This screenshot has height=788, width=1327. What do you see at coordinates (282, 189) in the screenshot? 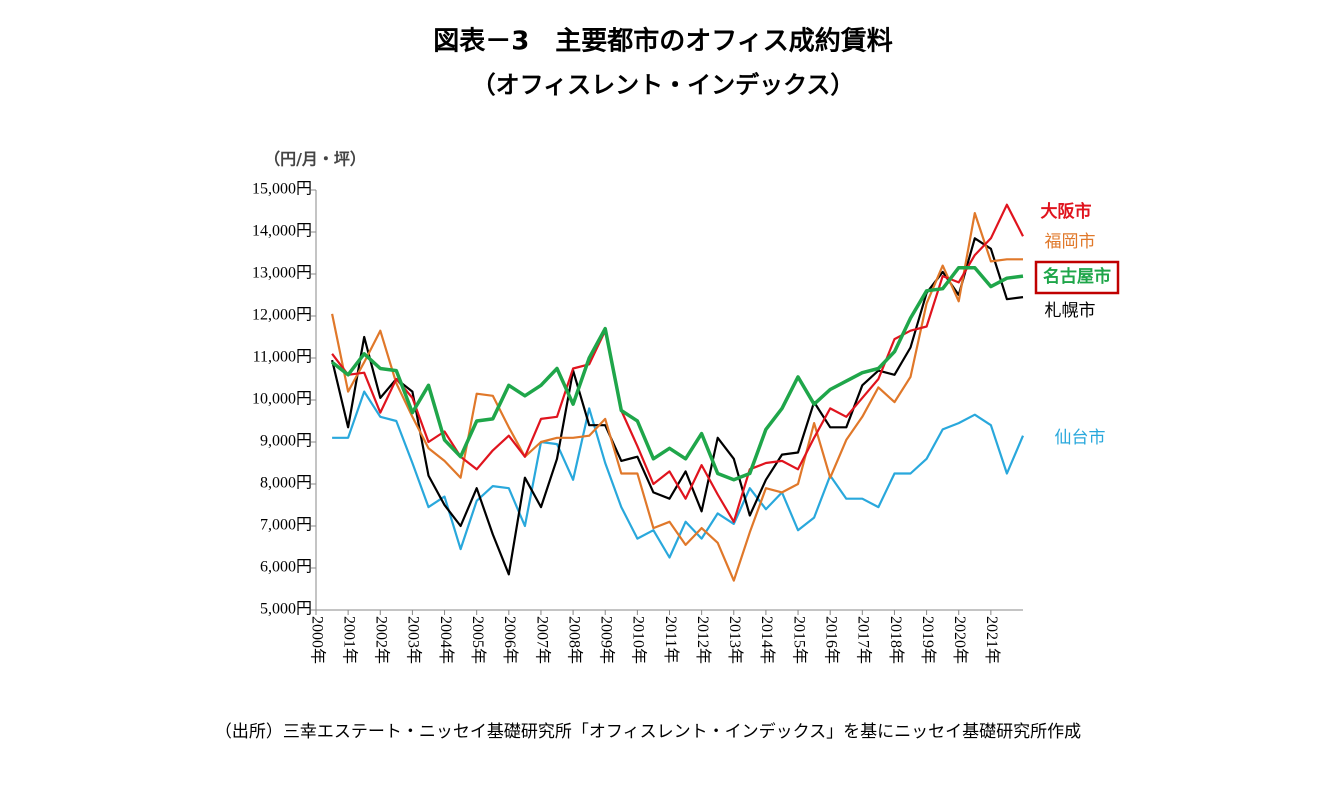
I see `y-tick-label: 15,000円` at bounding box center [282, 189].